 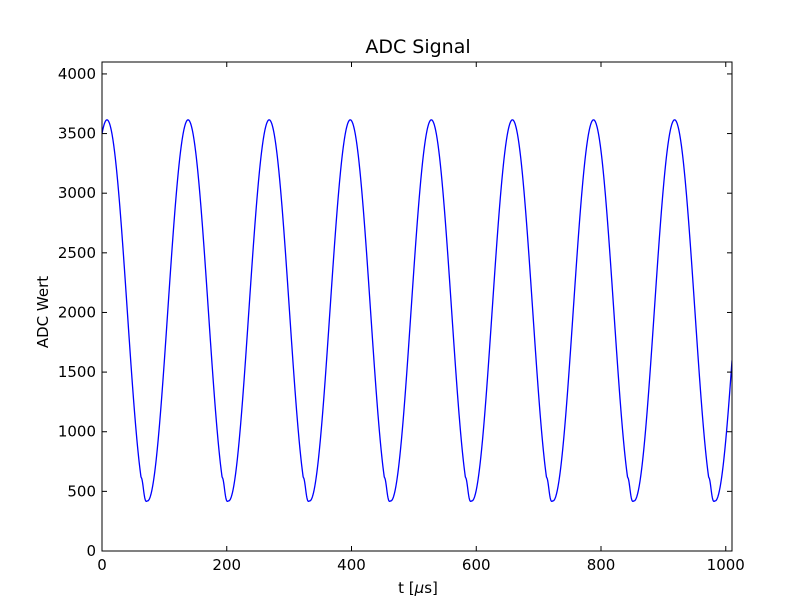 I want to click on y-tick-label: 4000, so click(x=77, y=74).